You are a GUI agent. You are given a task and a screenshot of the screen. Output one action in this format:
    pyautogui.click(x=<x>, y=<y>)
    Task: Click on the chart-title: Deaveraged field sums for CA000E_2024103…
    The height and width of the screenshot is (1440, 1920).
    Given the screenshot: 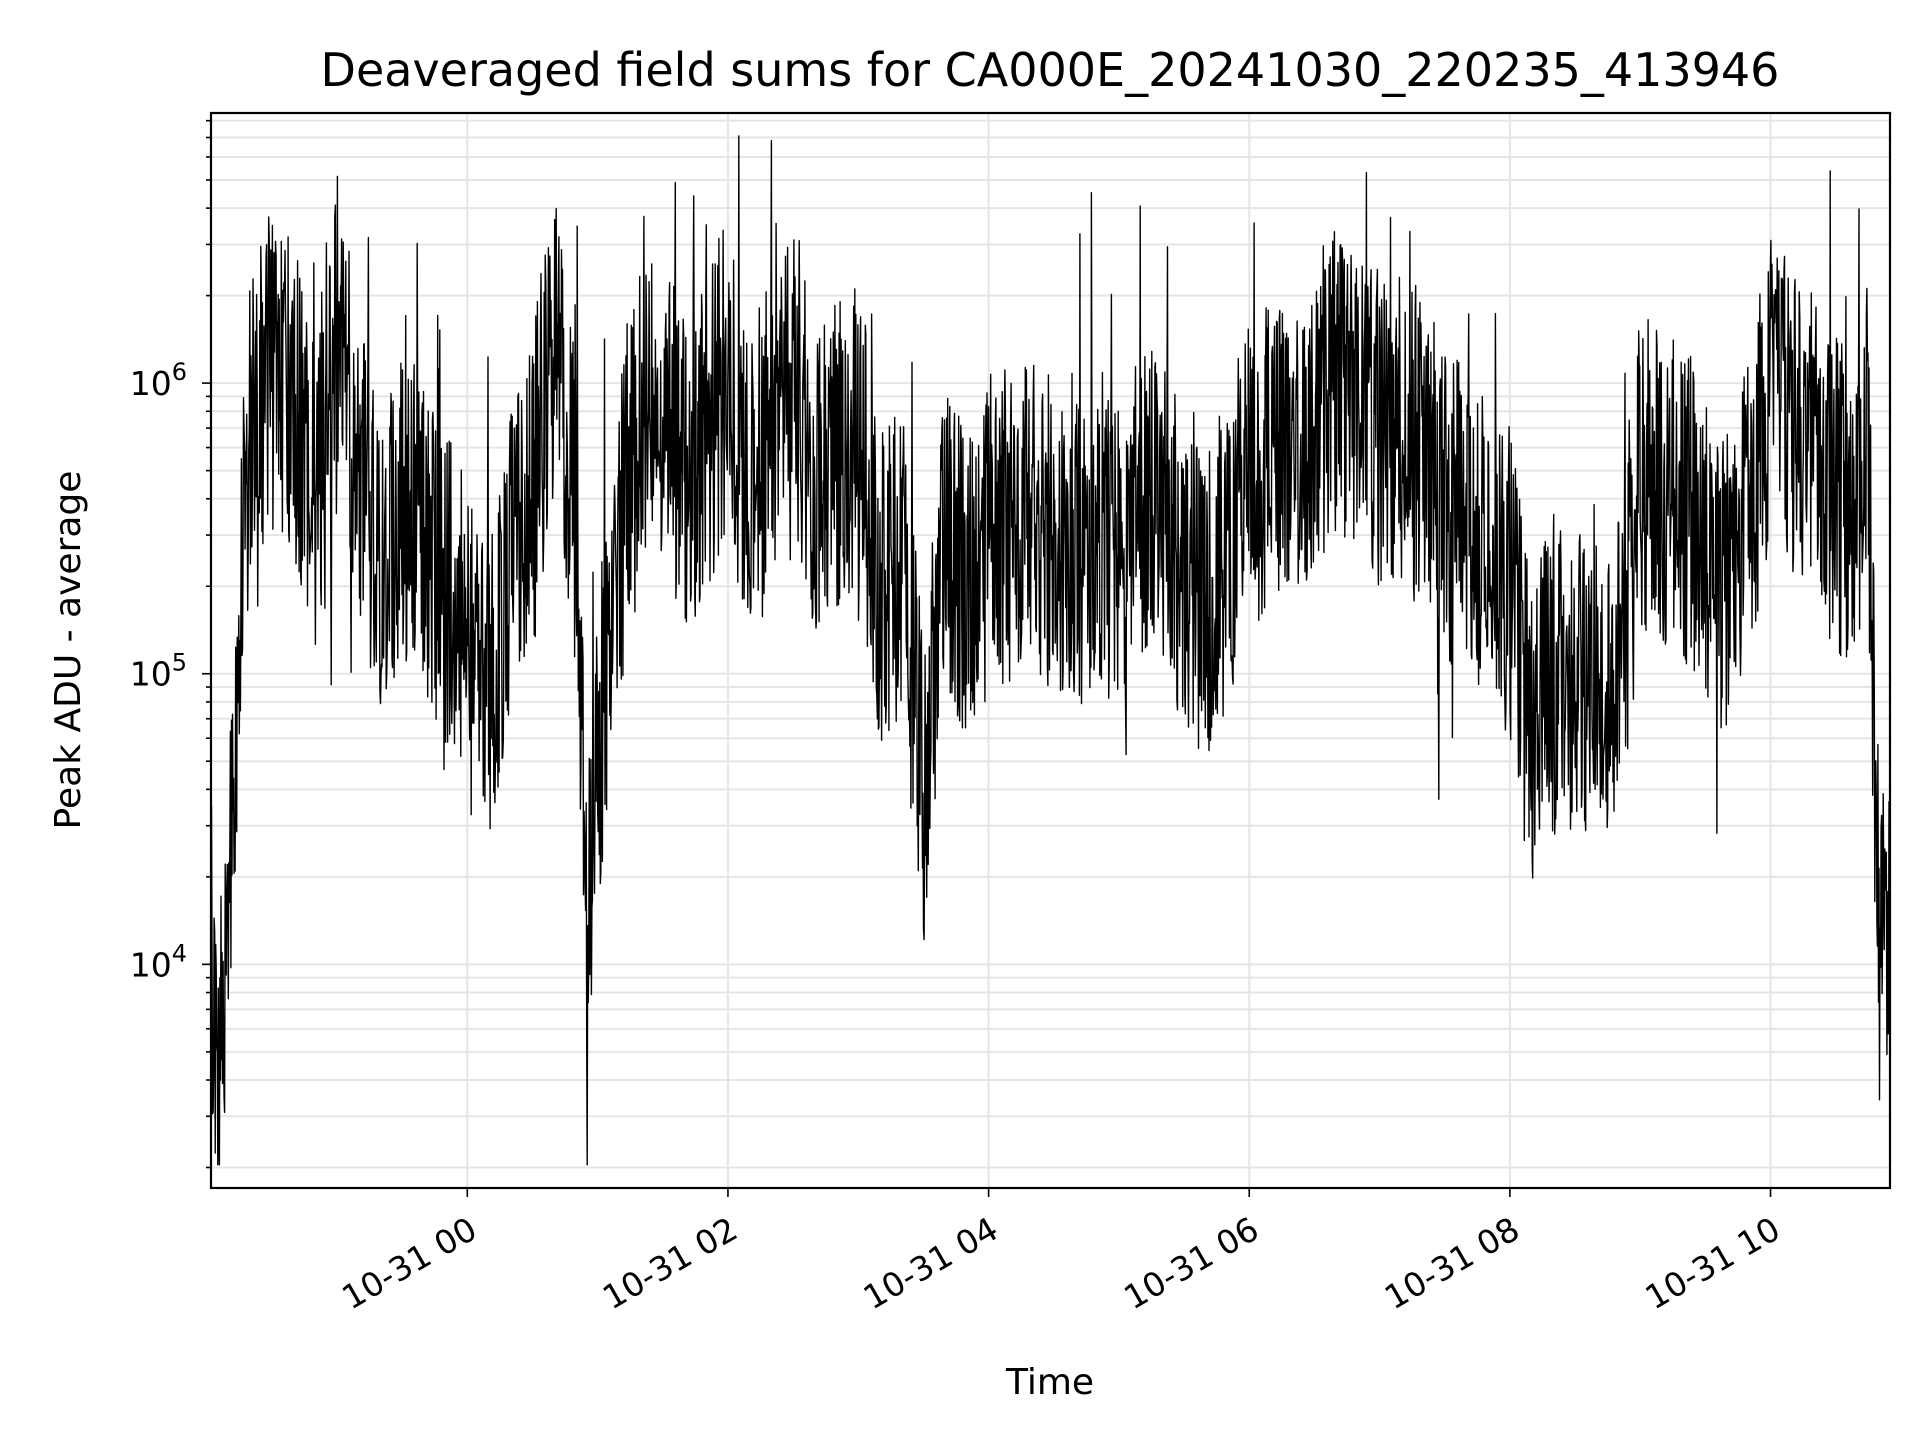 What is the action you would take?
    pyautogui.click(x=1050, y=70)
    